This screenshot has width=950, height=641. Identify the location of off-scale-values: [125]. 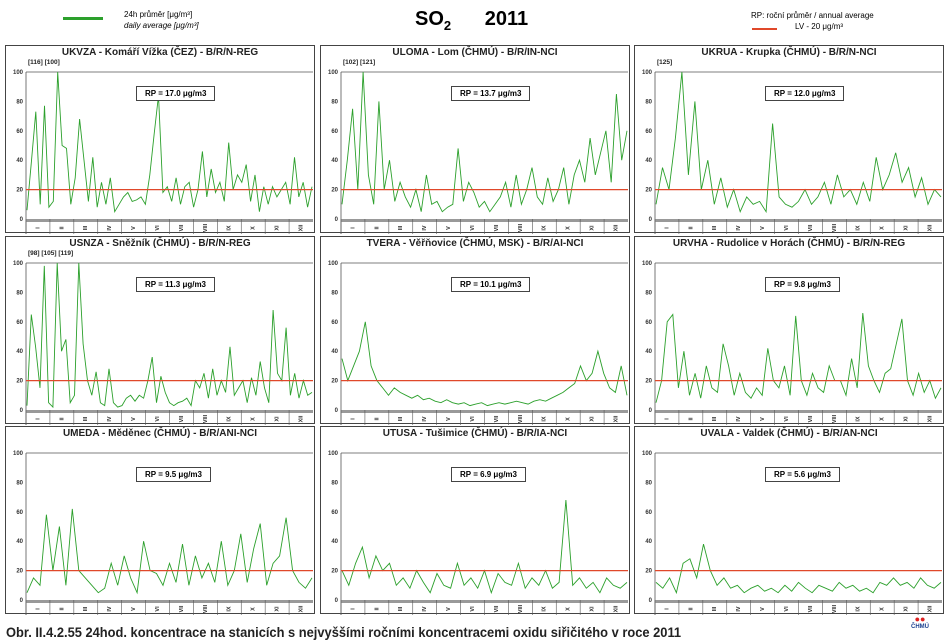
(665, 62).